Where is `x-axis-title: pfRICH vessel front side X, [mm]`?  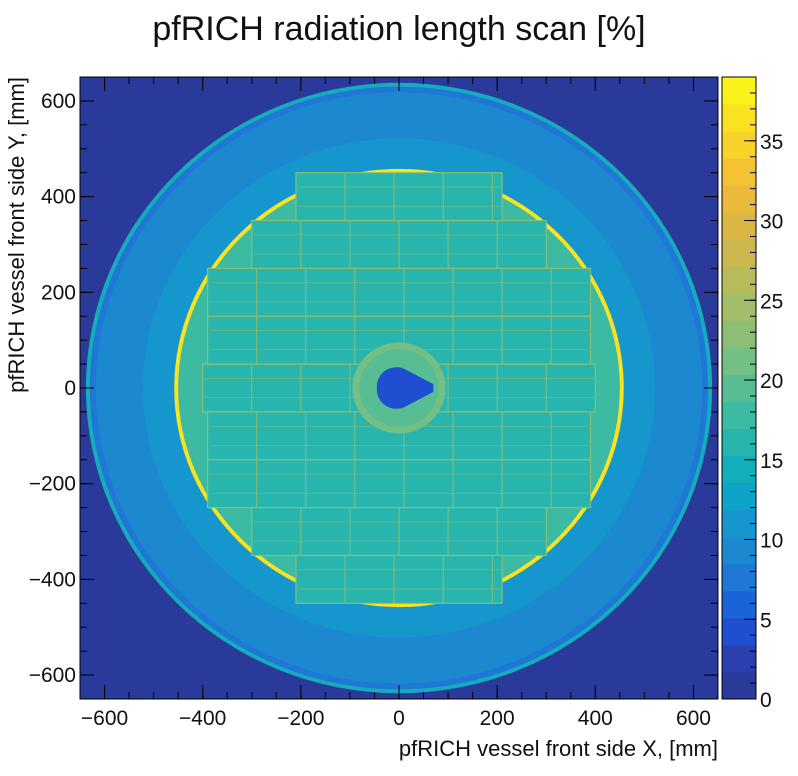
x-axis-title: pfRICH vessel front side X, [mm] is located at coordinates (558, 748).